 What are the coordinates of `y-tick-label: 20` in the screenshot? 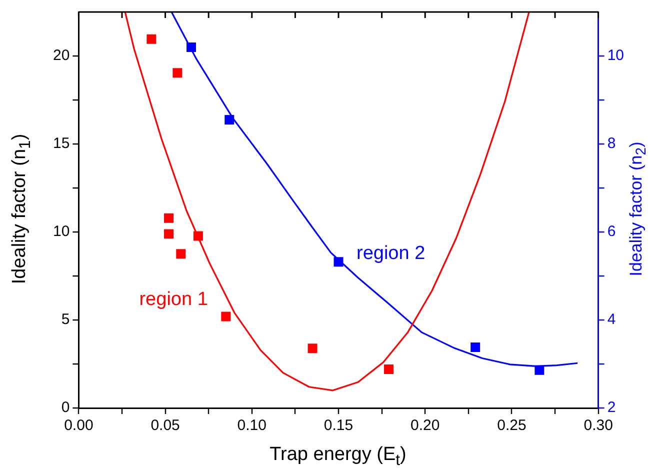 It's located at (61, 55).